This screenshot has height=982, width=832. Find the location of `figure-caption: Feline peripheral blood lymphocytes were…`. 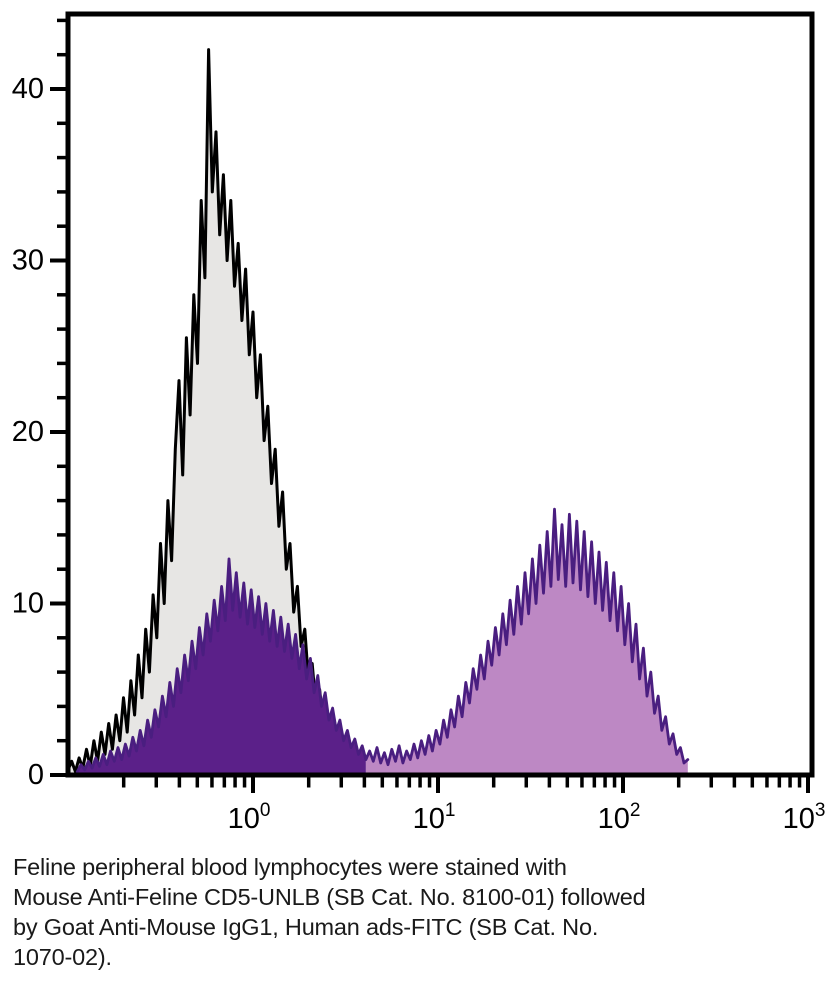

figure-caption: Feline peripheral blood lymphocytes were… is located at coordinates (417, 912).